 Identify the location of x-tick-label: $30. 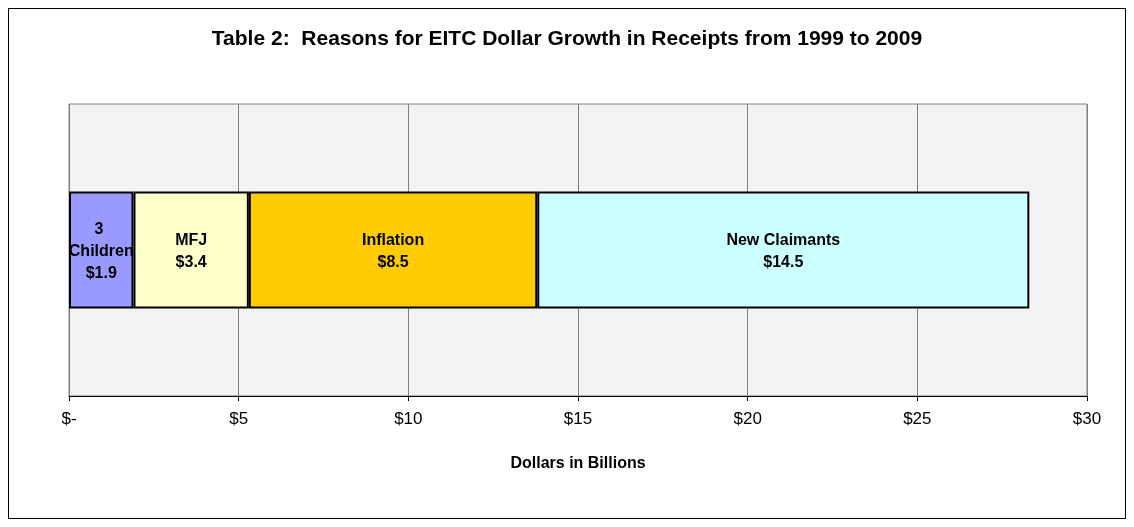
(1087, 418).